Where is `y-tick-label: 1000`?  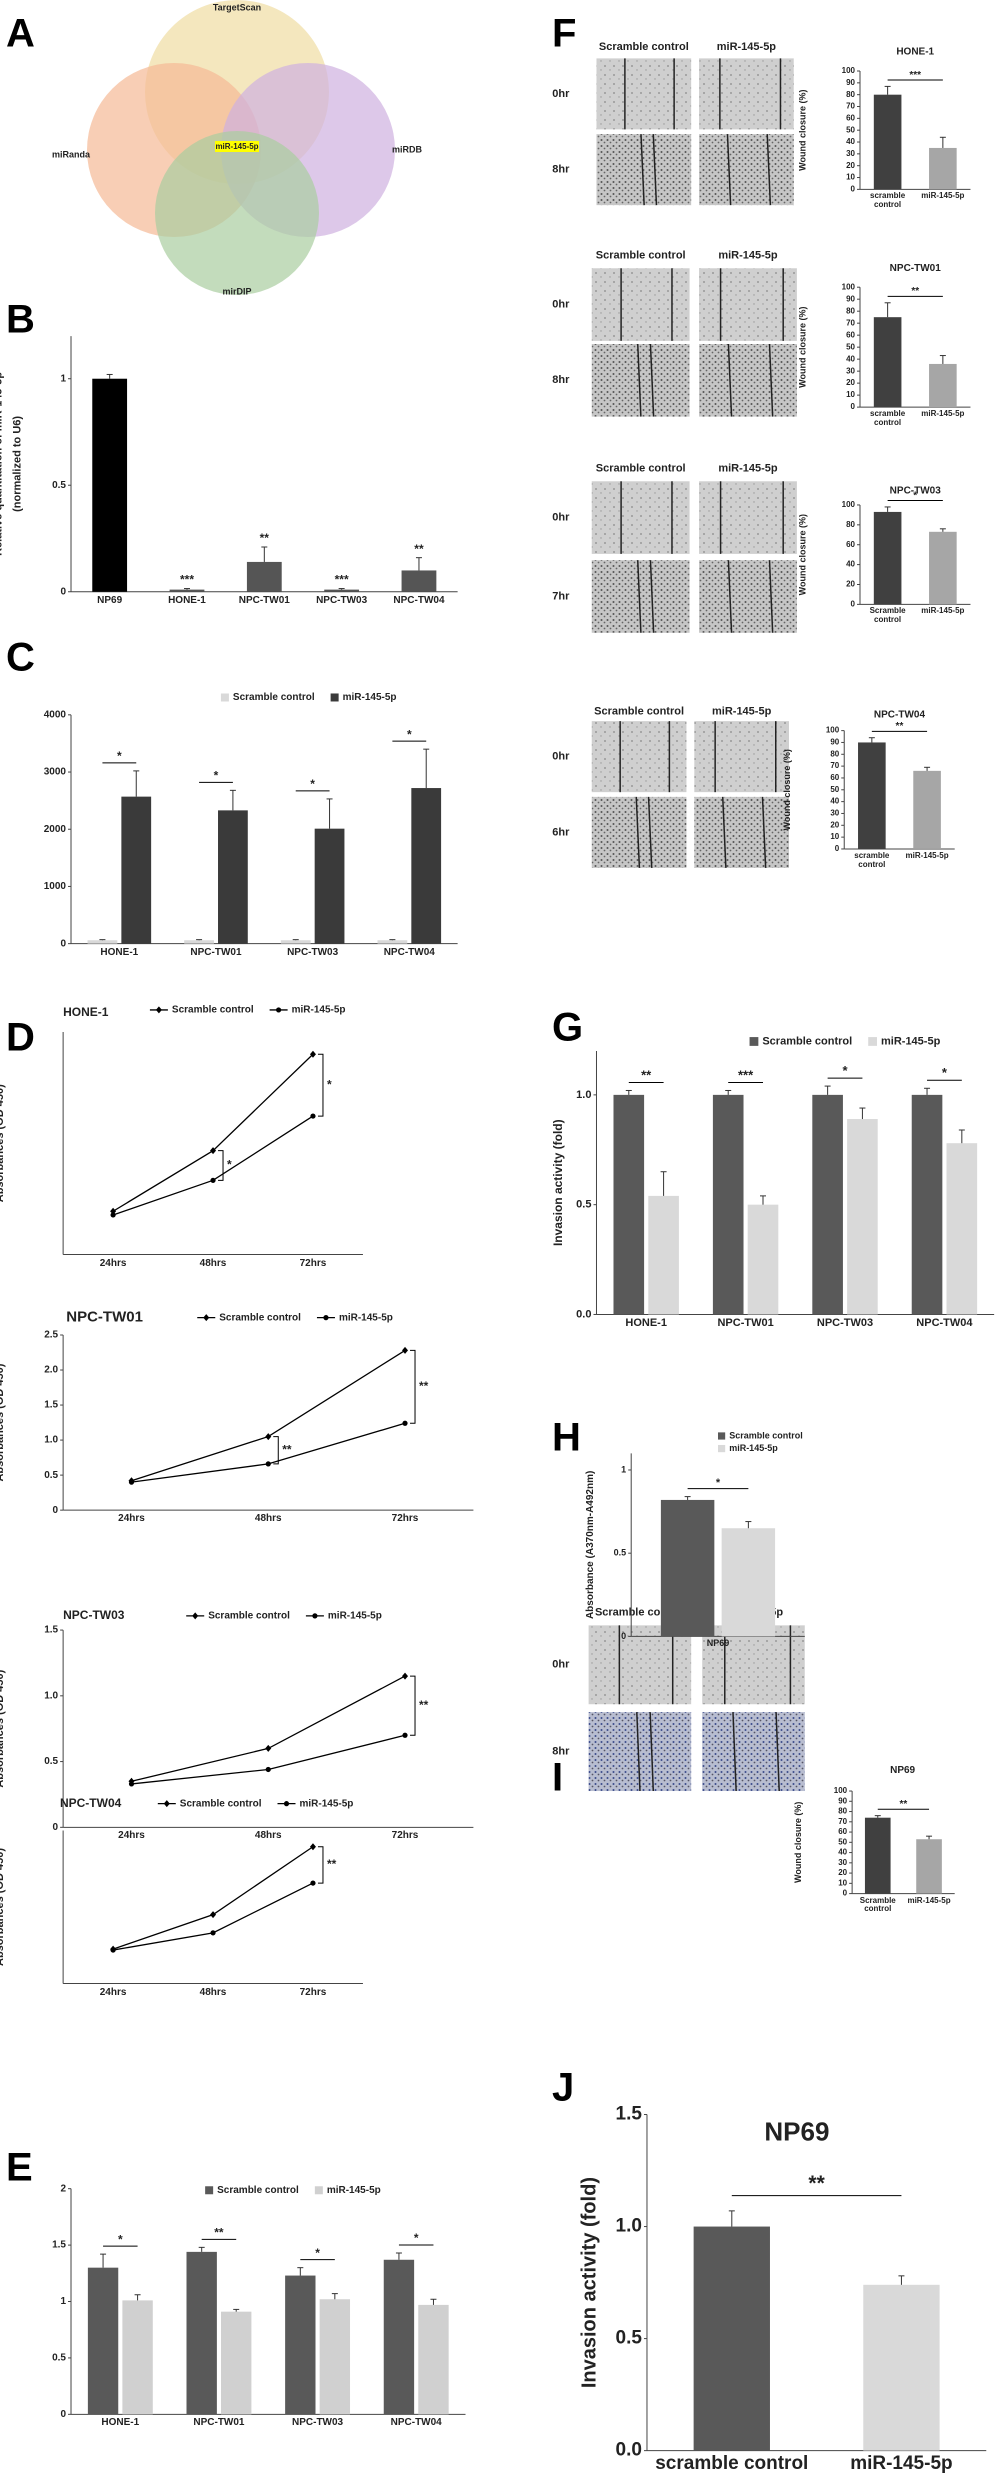 y-tick-label: 1000 is located at coordinates (55, 886).